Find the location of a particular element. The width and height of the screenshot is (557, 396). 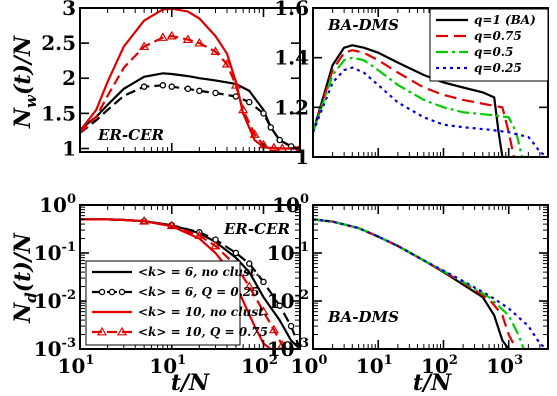

legend-label: q=0.5 is located at coordinates (493, 52).